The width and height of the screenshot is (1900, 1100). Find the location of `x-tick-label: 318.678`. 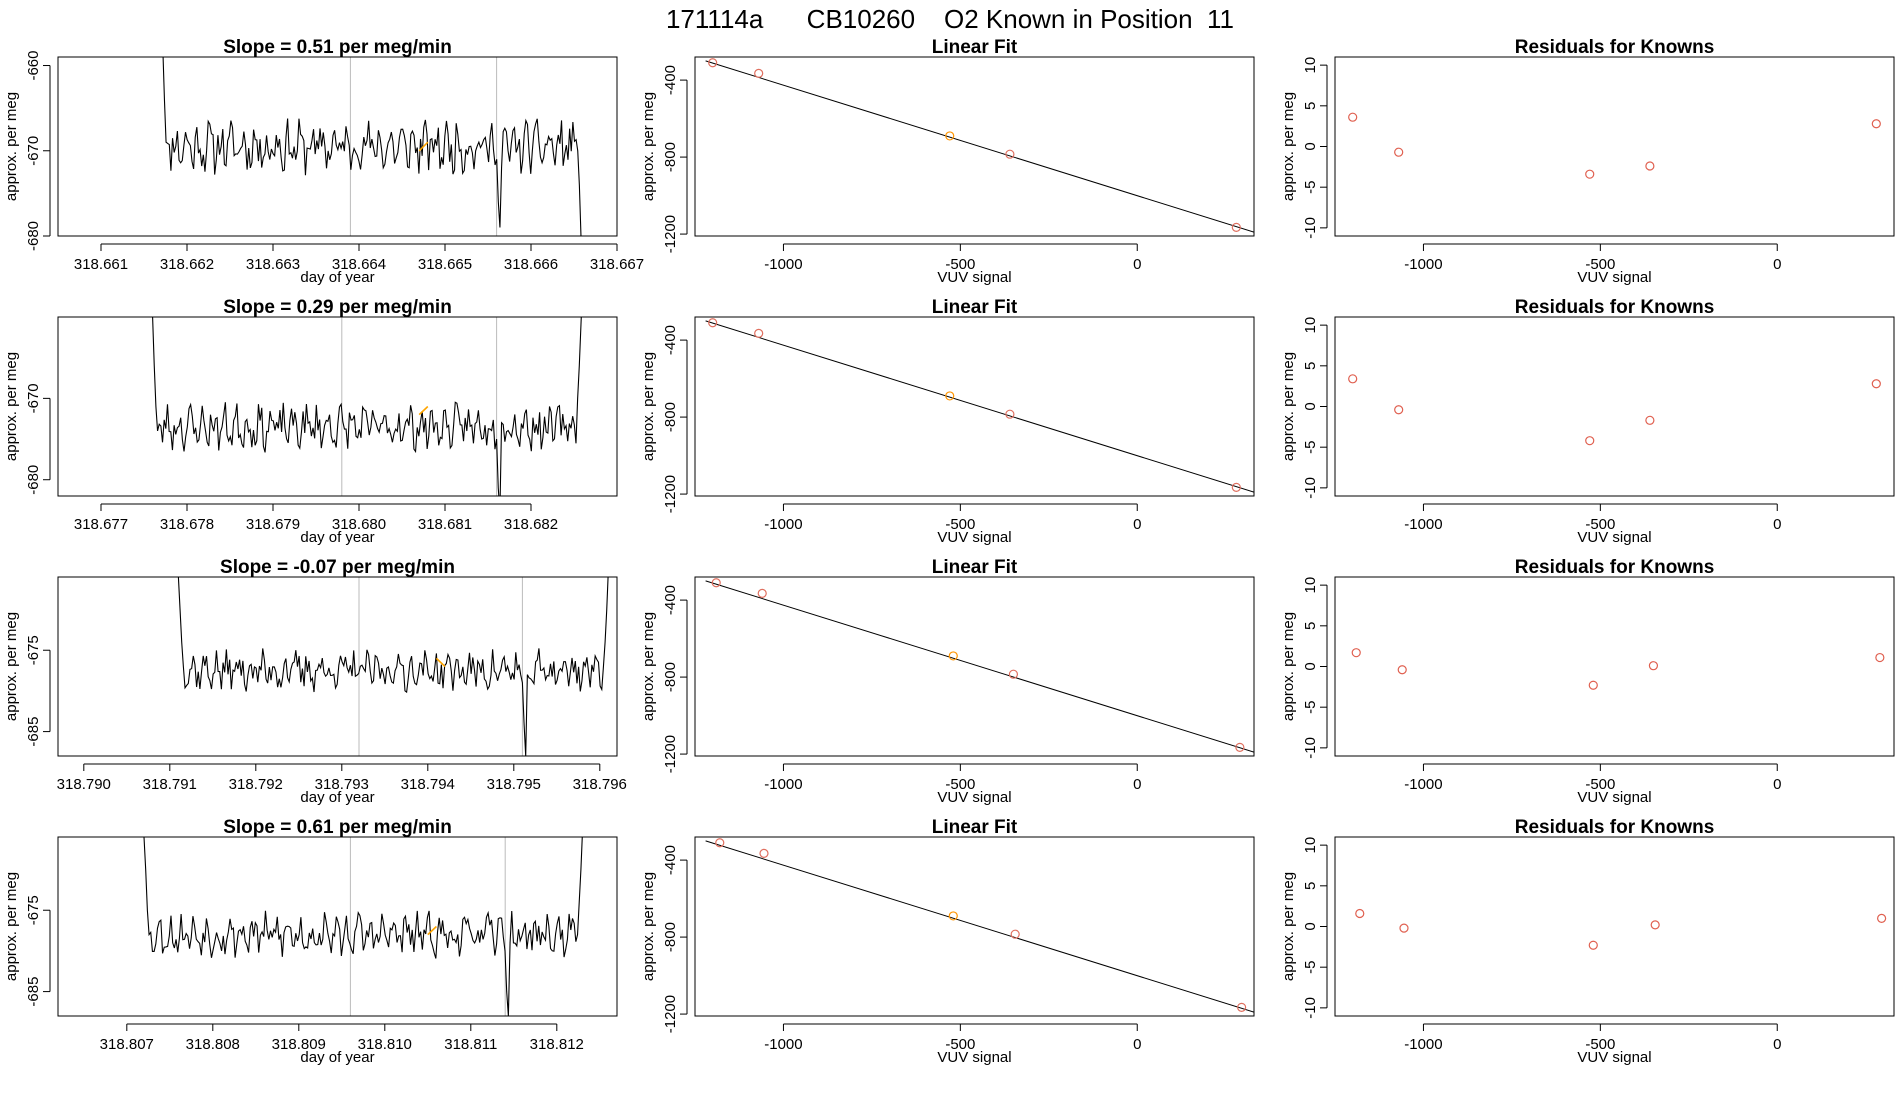

x-tick-label: 318.678 is located at coordinates (187, 524).